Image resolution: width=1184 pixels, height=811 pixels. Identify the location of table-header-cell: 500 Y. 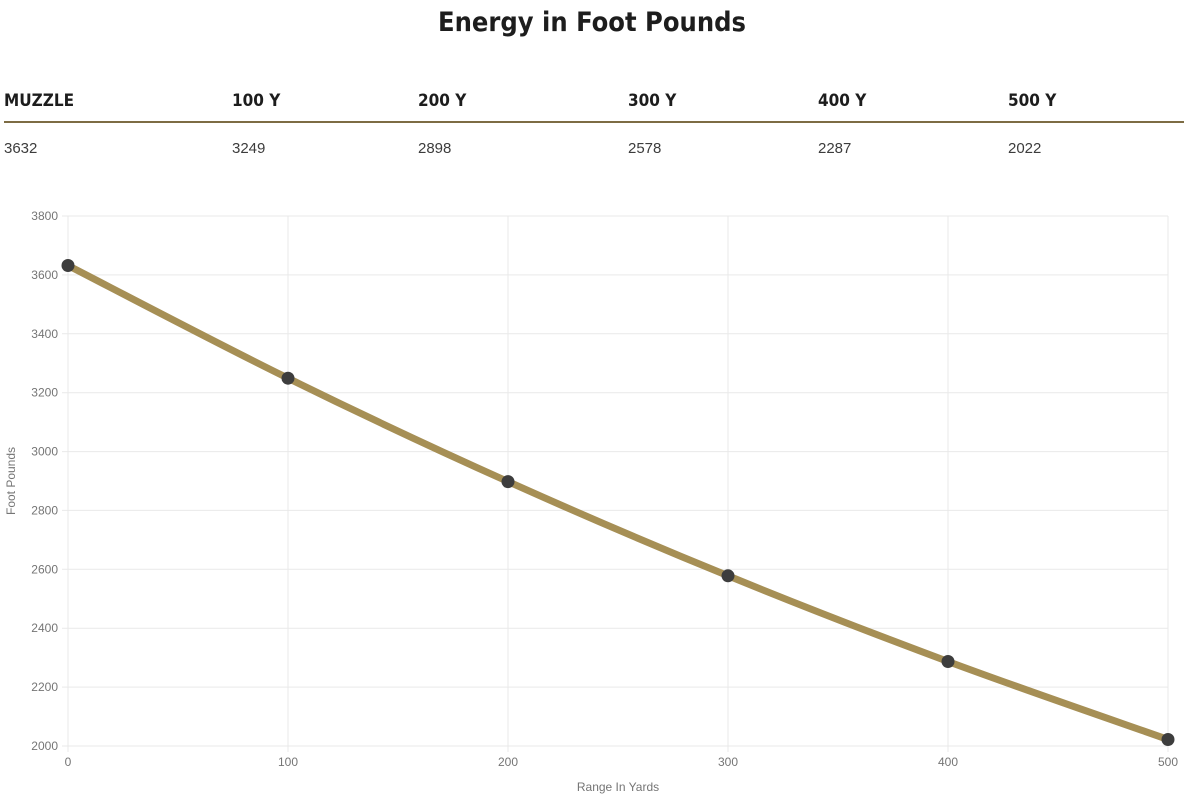
(1032, 101).